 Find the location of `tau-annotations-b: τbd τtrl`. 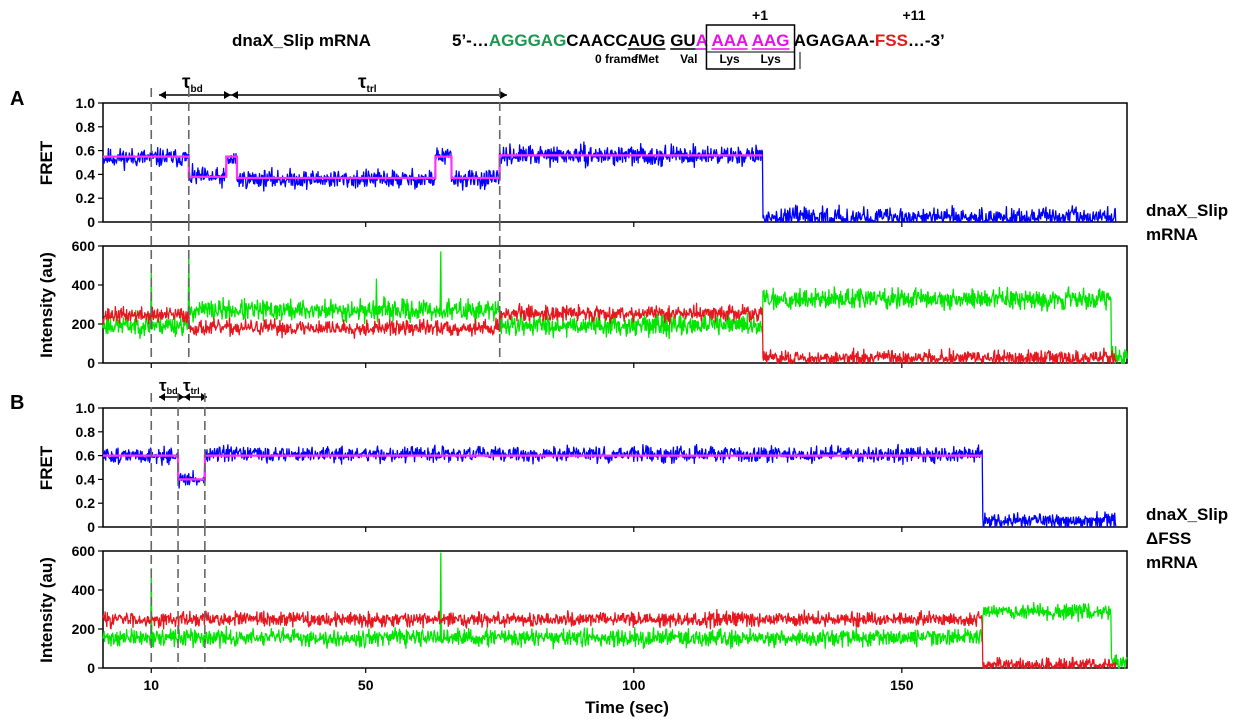

tau-annotations-b: τbd τtrl is located at coordinates (183, 388).